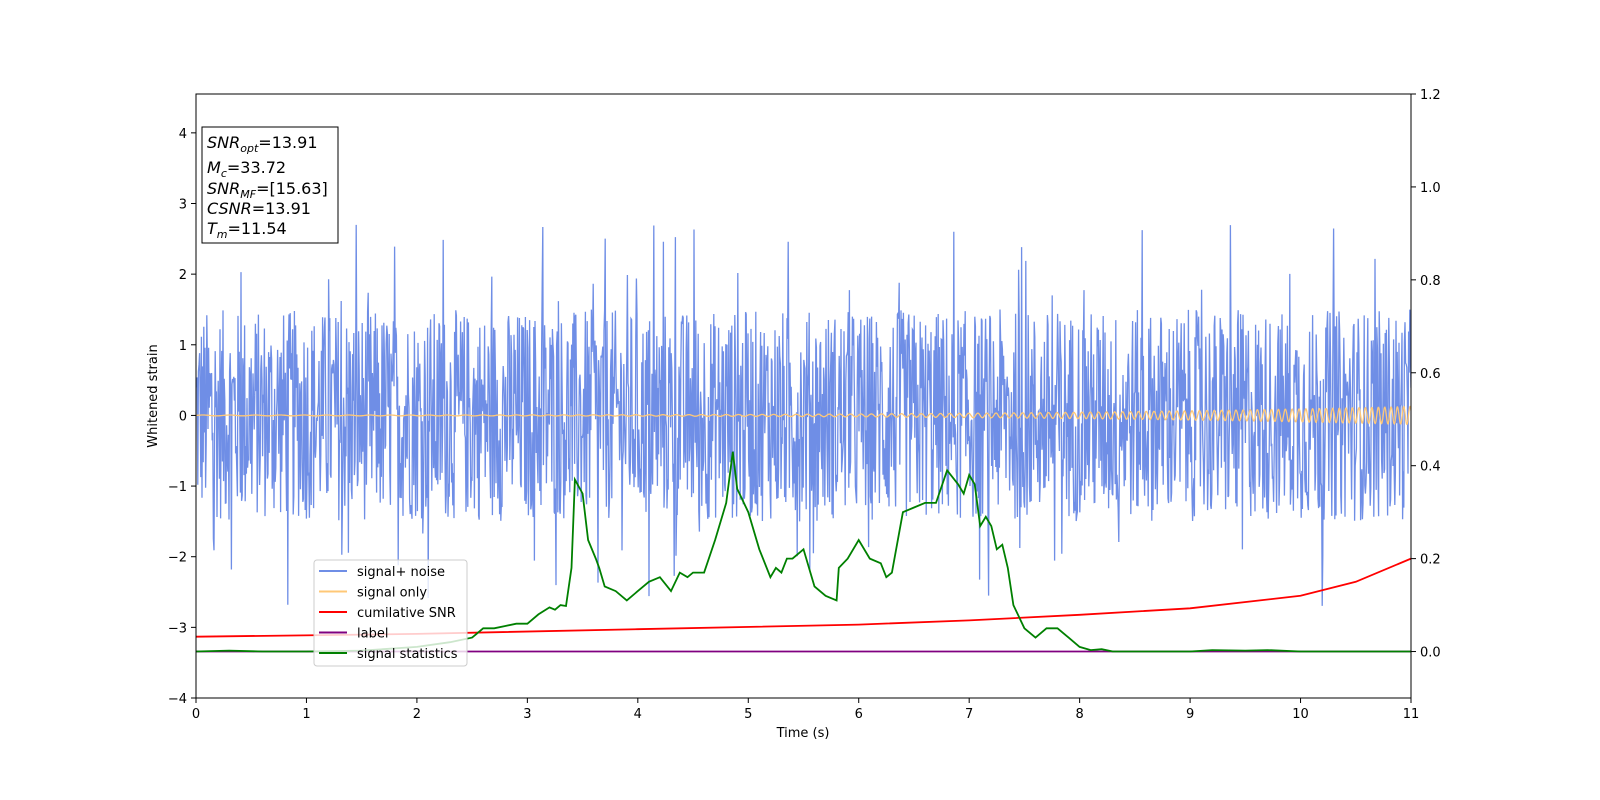 The image size is (1600, 800). Describe the element at coordinates (803, 733) in the screenshot. I see `x-axis-label: Time (s)` at that location.